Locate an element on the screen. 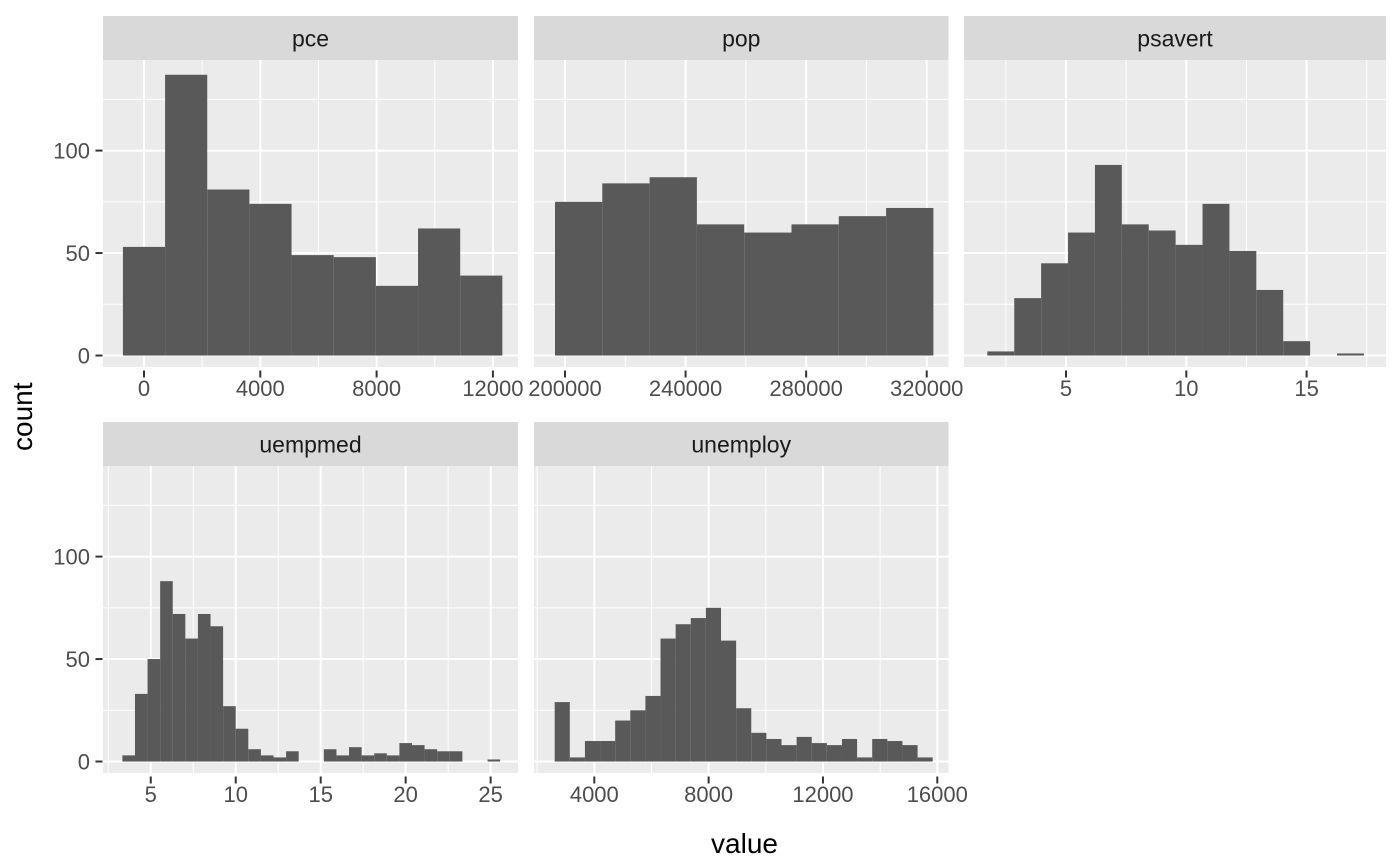 The image size is (1400, 866). facet-strip-label: pce is located at coordinates (310, 38).